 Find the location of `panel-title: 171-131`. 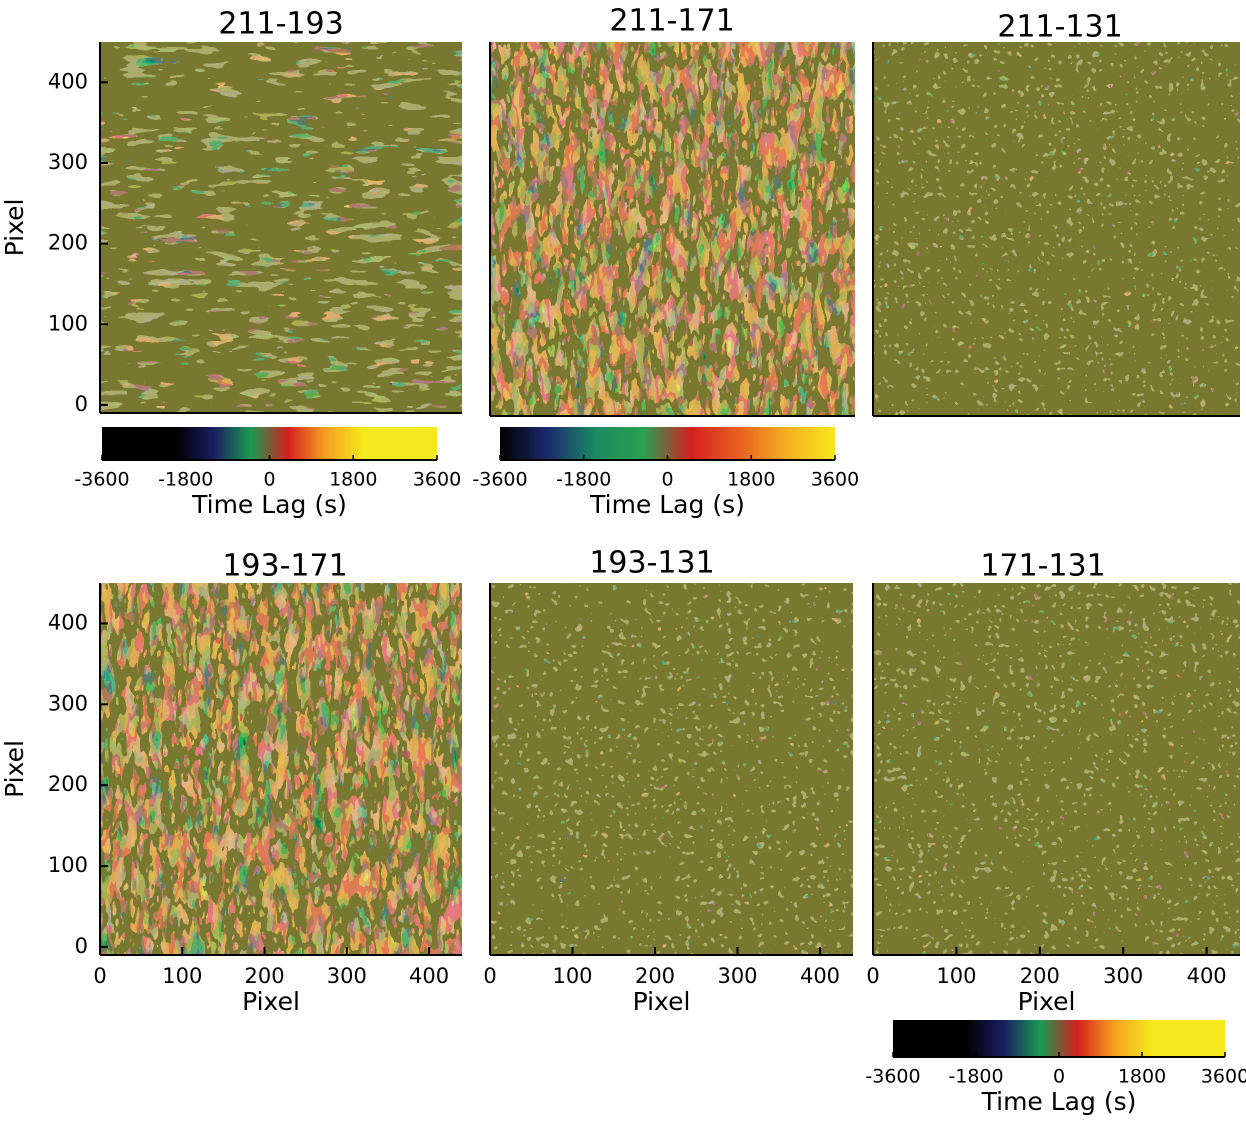

panel-title: 171-131 is located at coordinates (1042, 566).